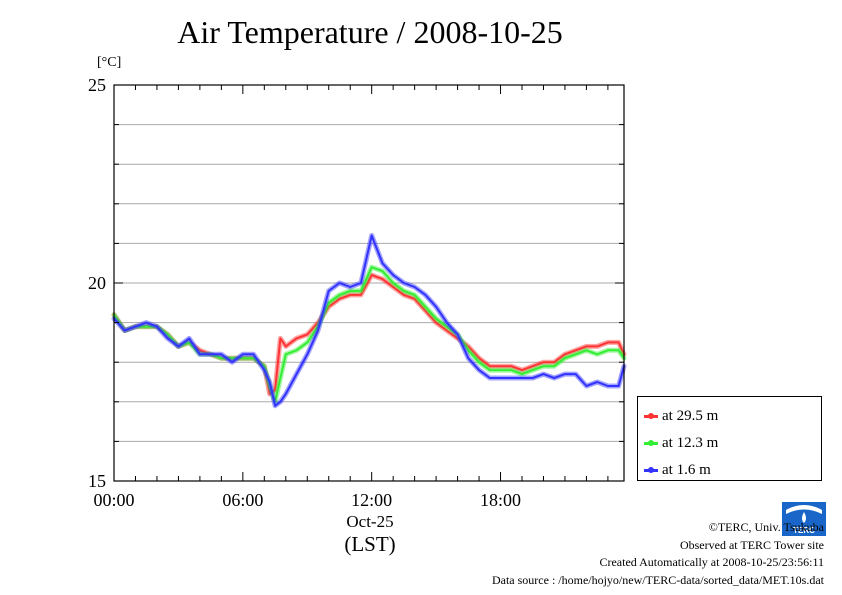  What do you see at coordinates (500, 500) in the screenshot?
I see `x-tick-label: 18:00` at bounding box center [500, 500].